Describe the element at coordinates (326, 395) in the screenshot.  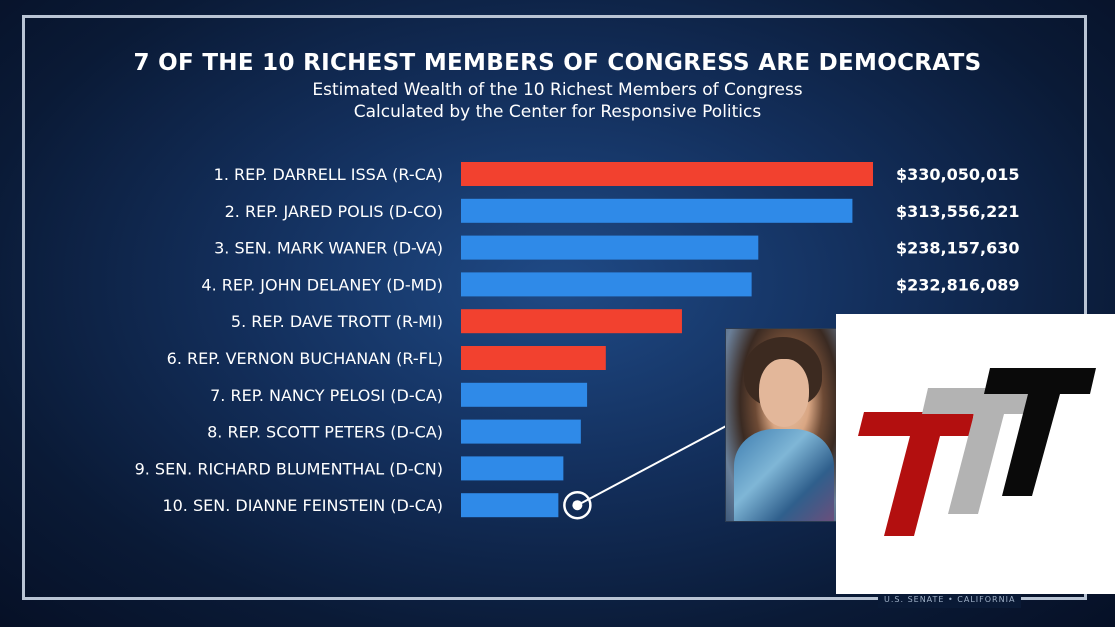
I see `category-label: 7. REP. NANCY PELOSI (D-CA)` at that location.